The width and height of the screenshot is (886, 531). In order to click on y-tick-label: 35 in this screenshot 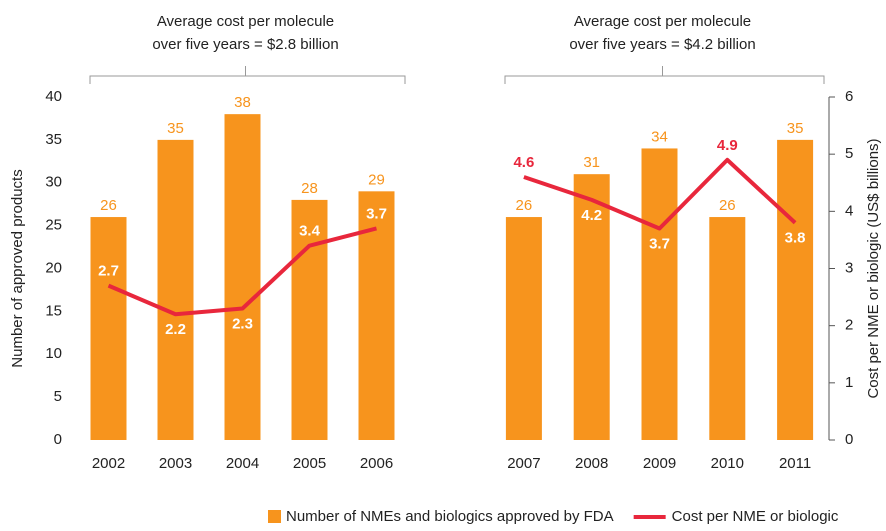, I will do `click(53, 139)`.